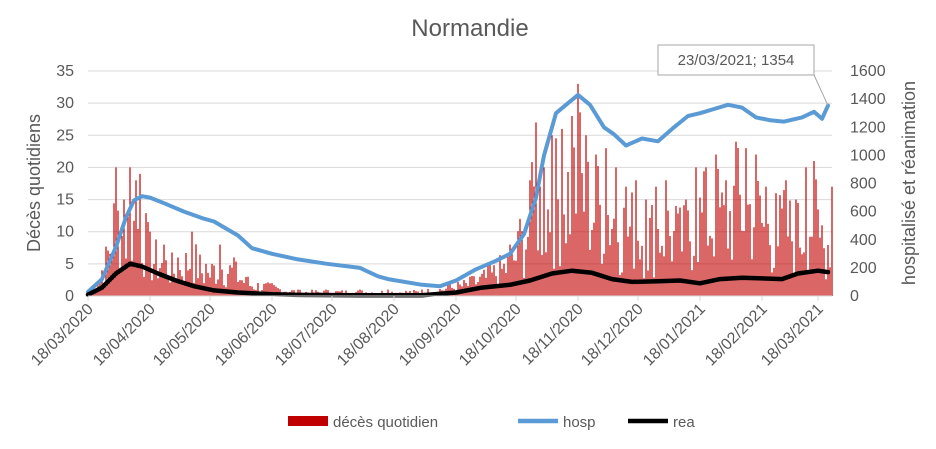 The image size is (936, 449). Describe the element at coordinates (69, 296) in the screenshot. I see `left-tick-label: 0` at that location.